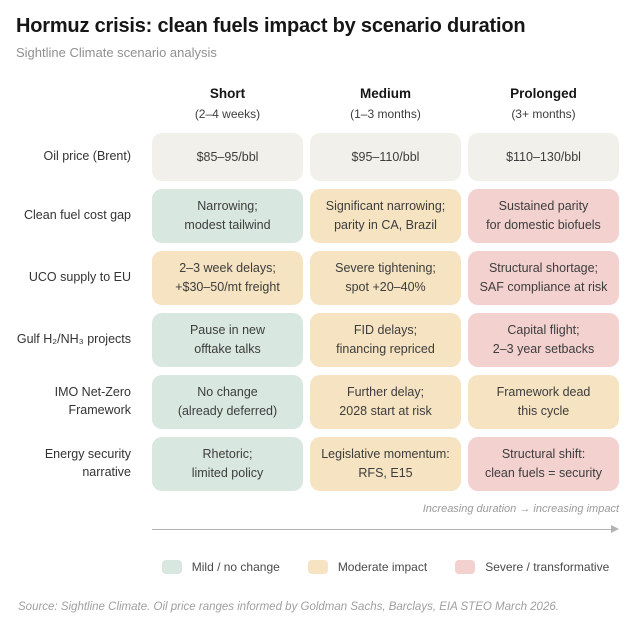 This screenshot has height=631, width=640. What do you see at coordinates (543, 472) in the screenshot?
I see `cell-line: clean fuels = security` at bounding box center [543, 472].